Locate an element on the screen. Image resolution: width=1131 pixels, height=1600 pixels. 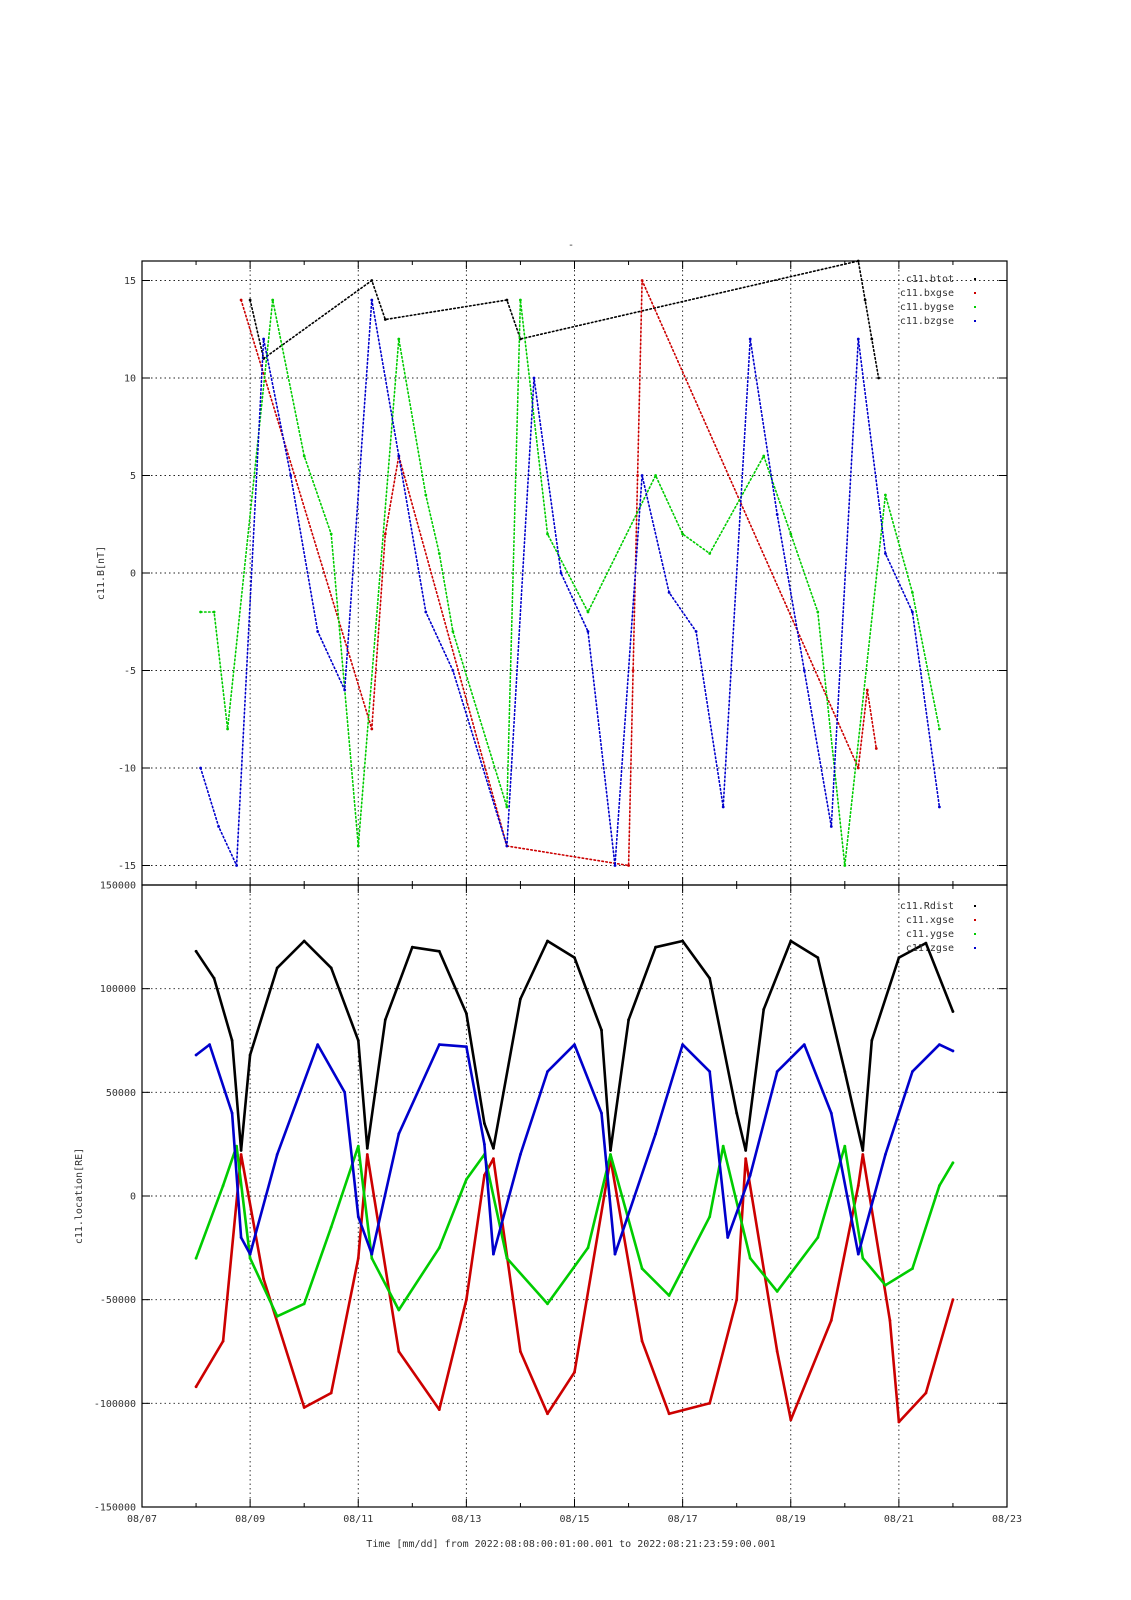
series-line-c11-btot is located at coordinates (564, 319).